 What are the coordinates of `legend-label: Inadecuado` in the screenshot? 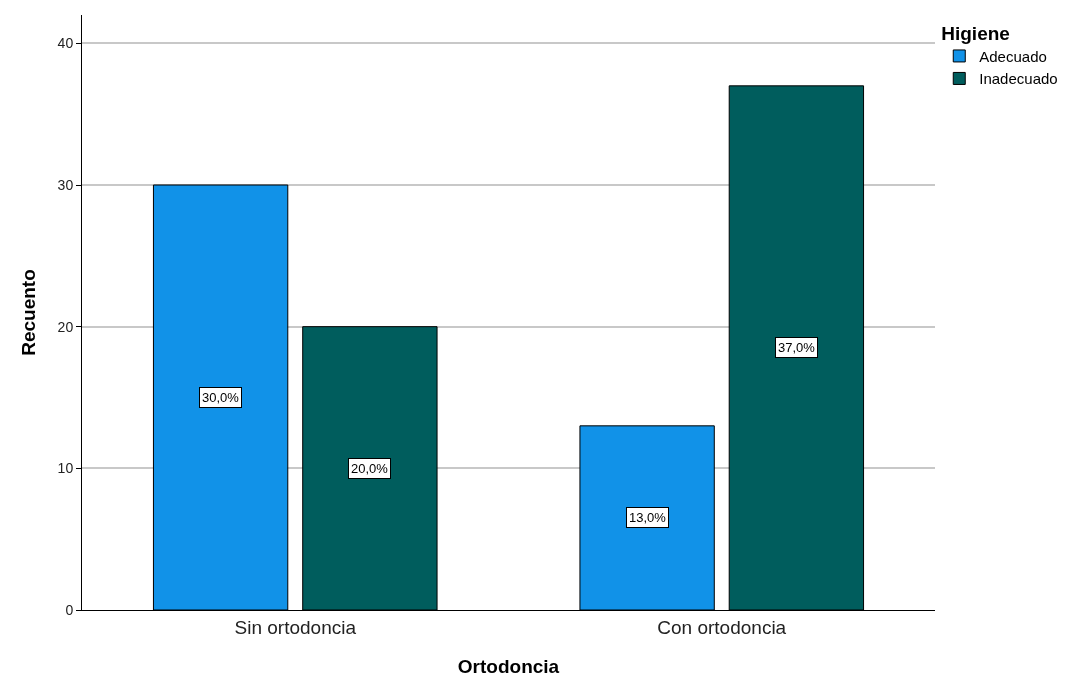 It's located at (1018, 79).